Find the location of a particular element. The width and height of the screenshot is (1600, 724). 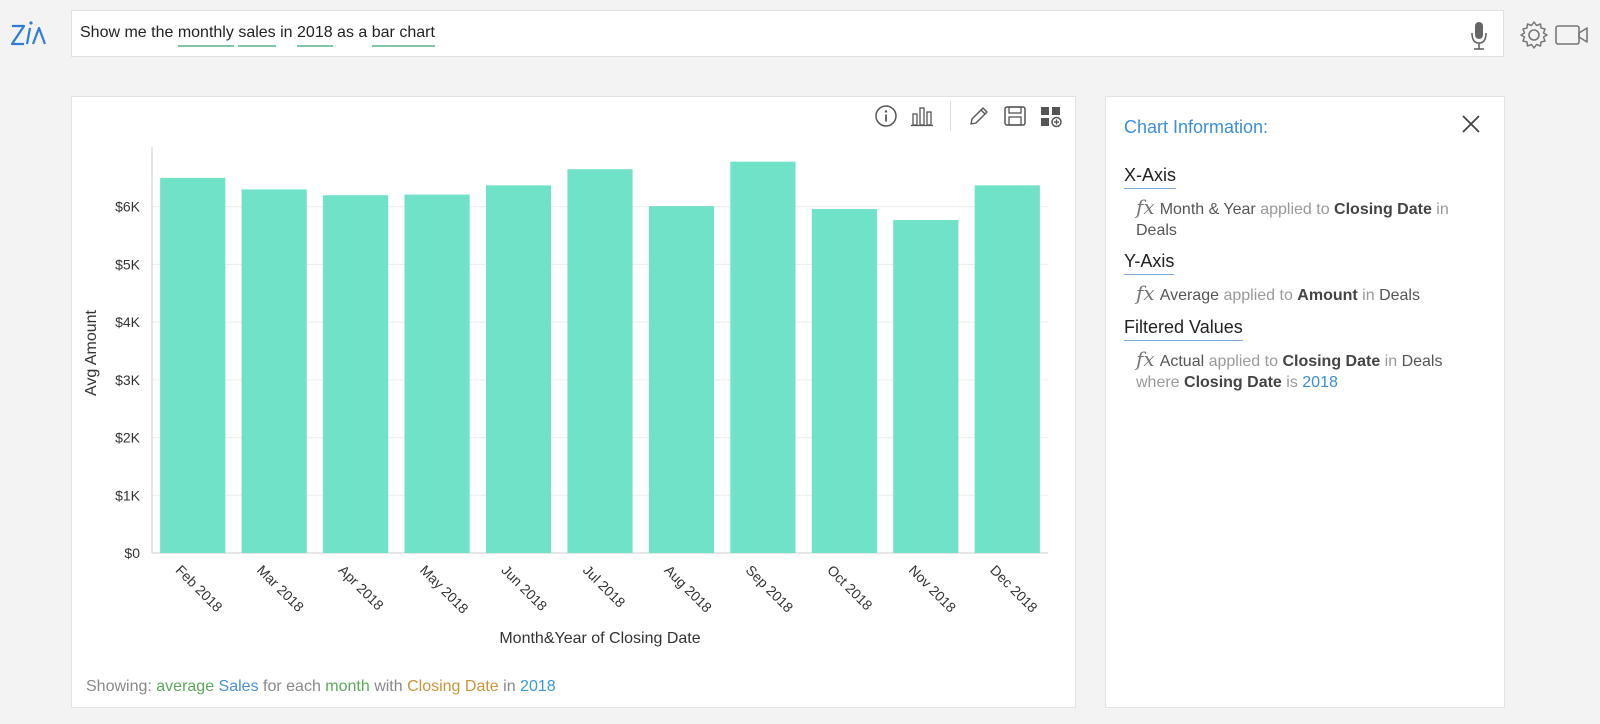

showing-text: with is located at coordinates (388, 686).